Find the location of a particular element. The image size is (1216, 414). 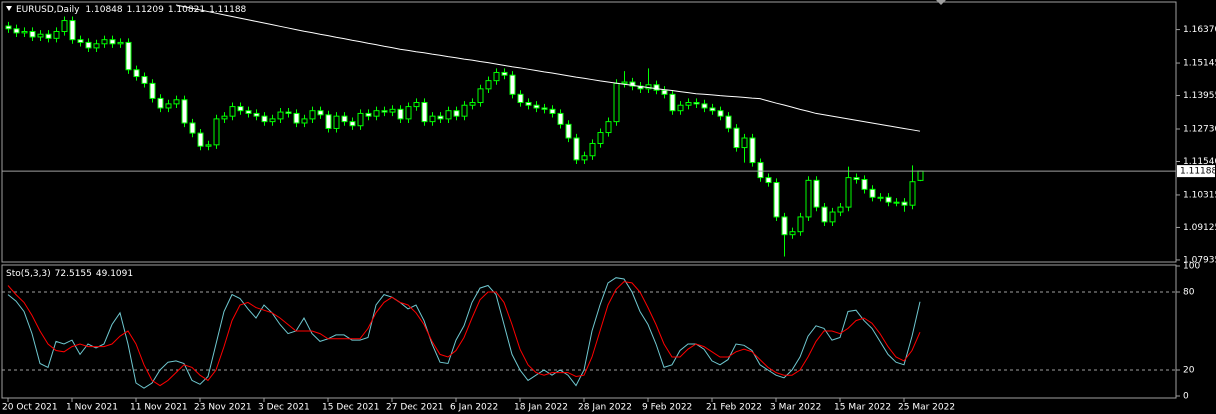

menu-arrow is located at coordinates (9, 8).